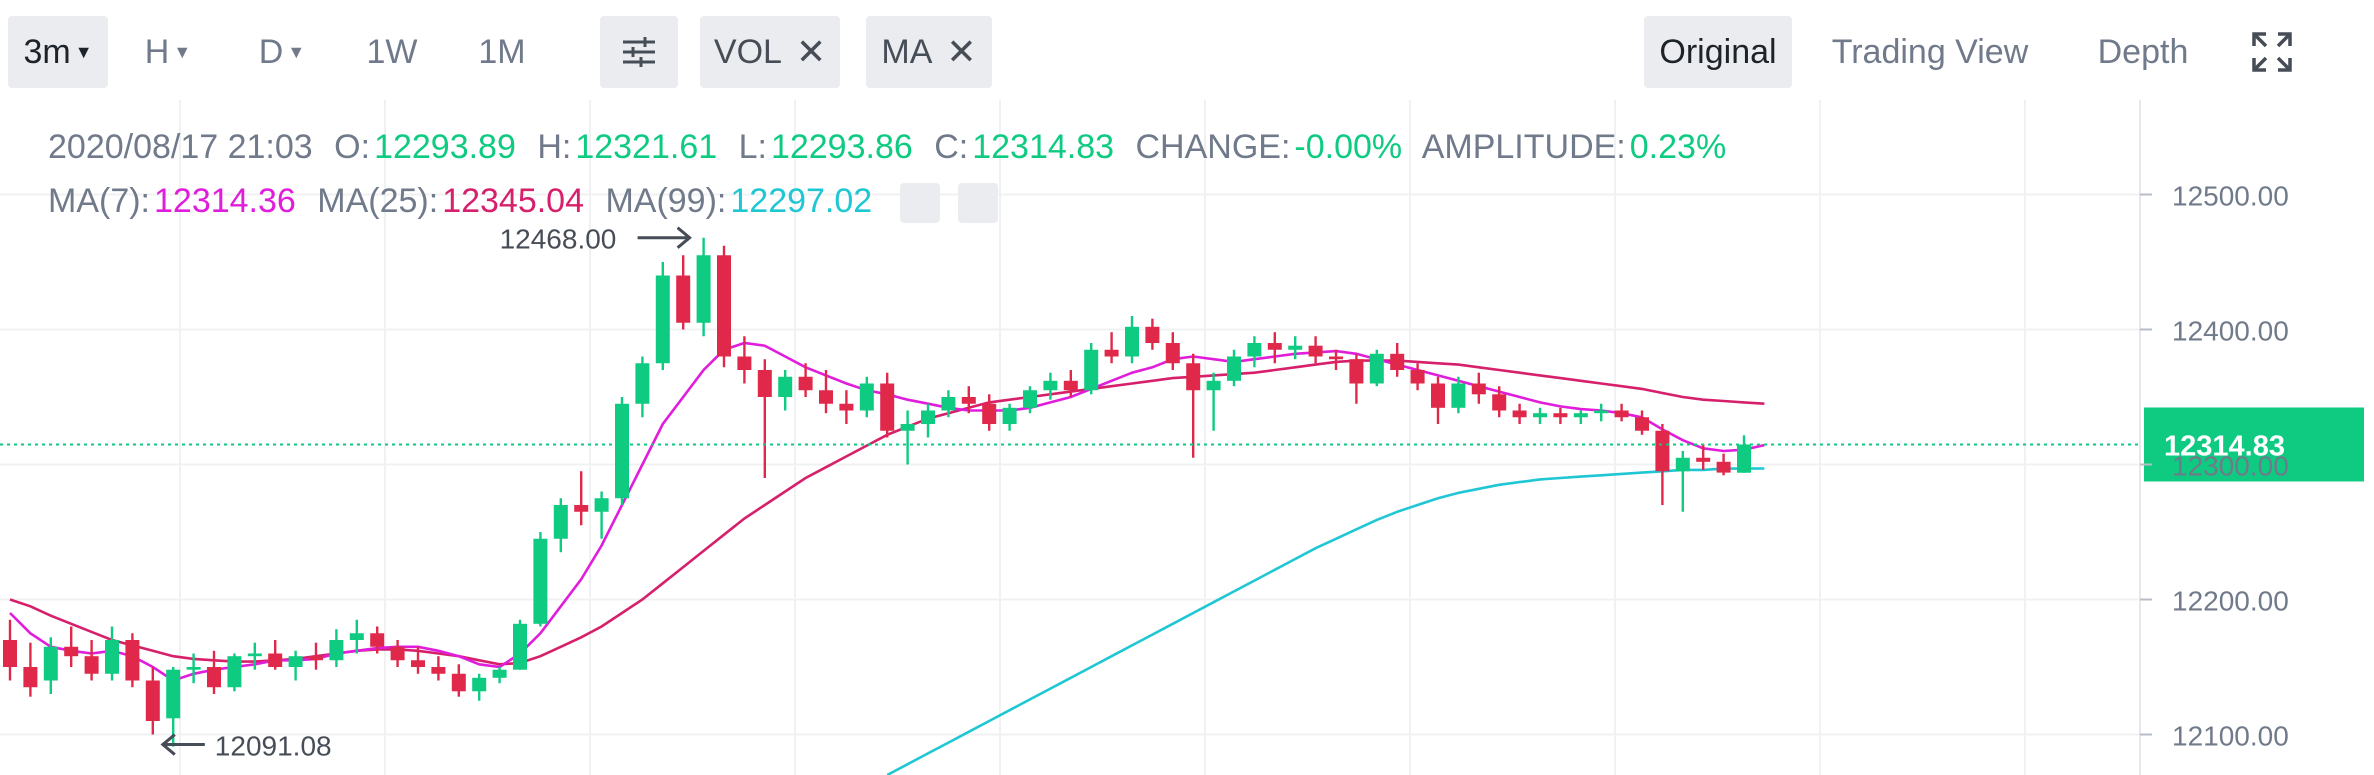 This screenshot has width=2374, height=775. I want to click on ohlc-low-value: 12293.86, so click(841, 147).